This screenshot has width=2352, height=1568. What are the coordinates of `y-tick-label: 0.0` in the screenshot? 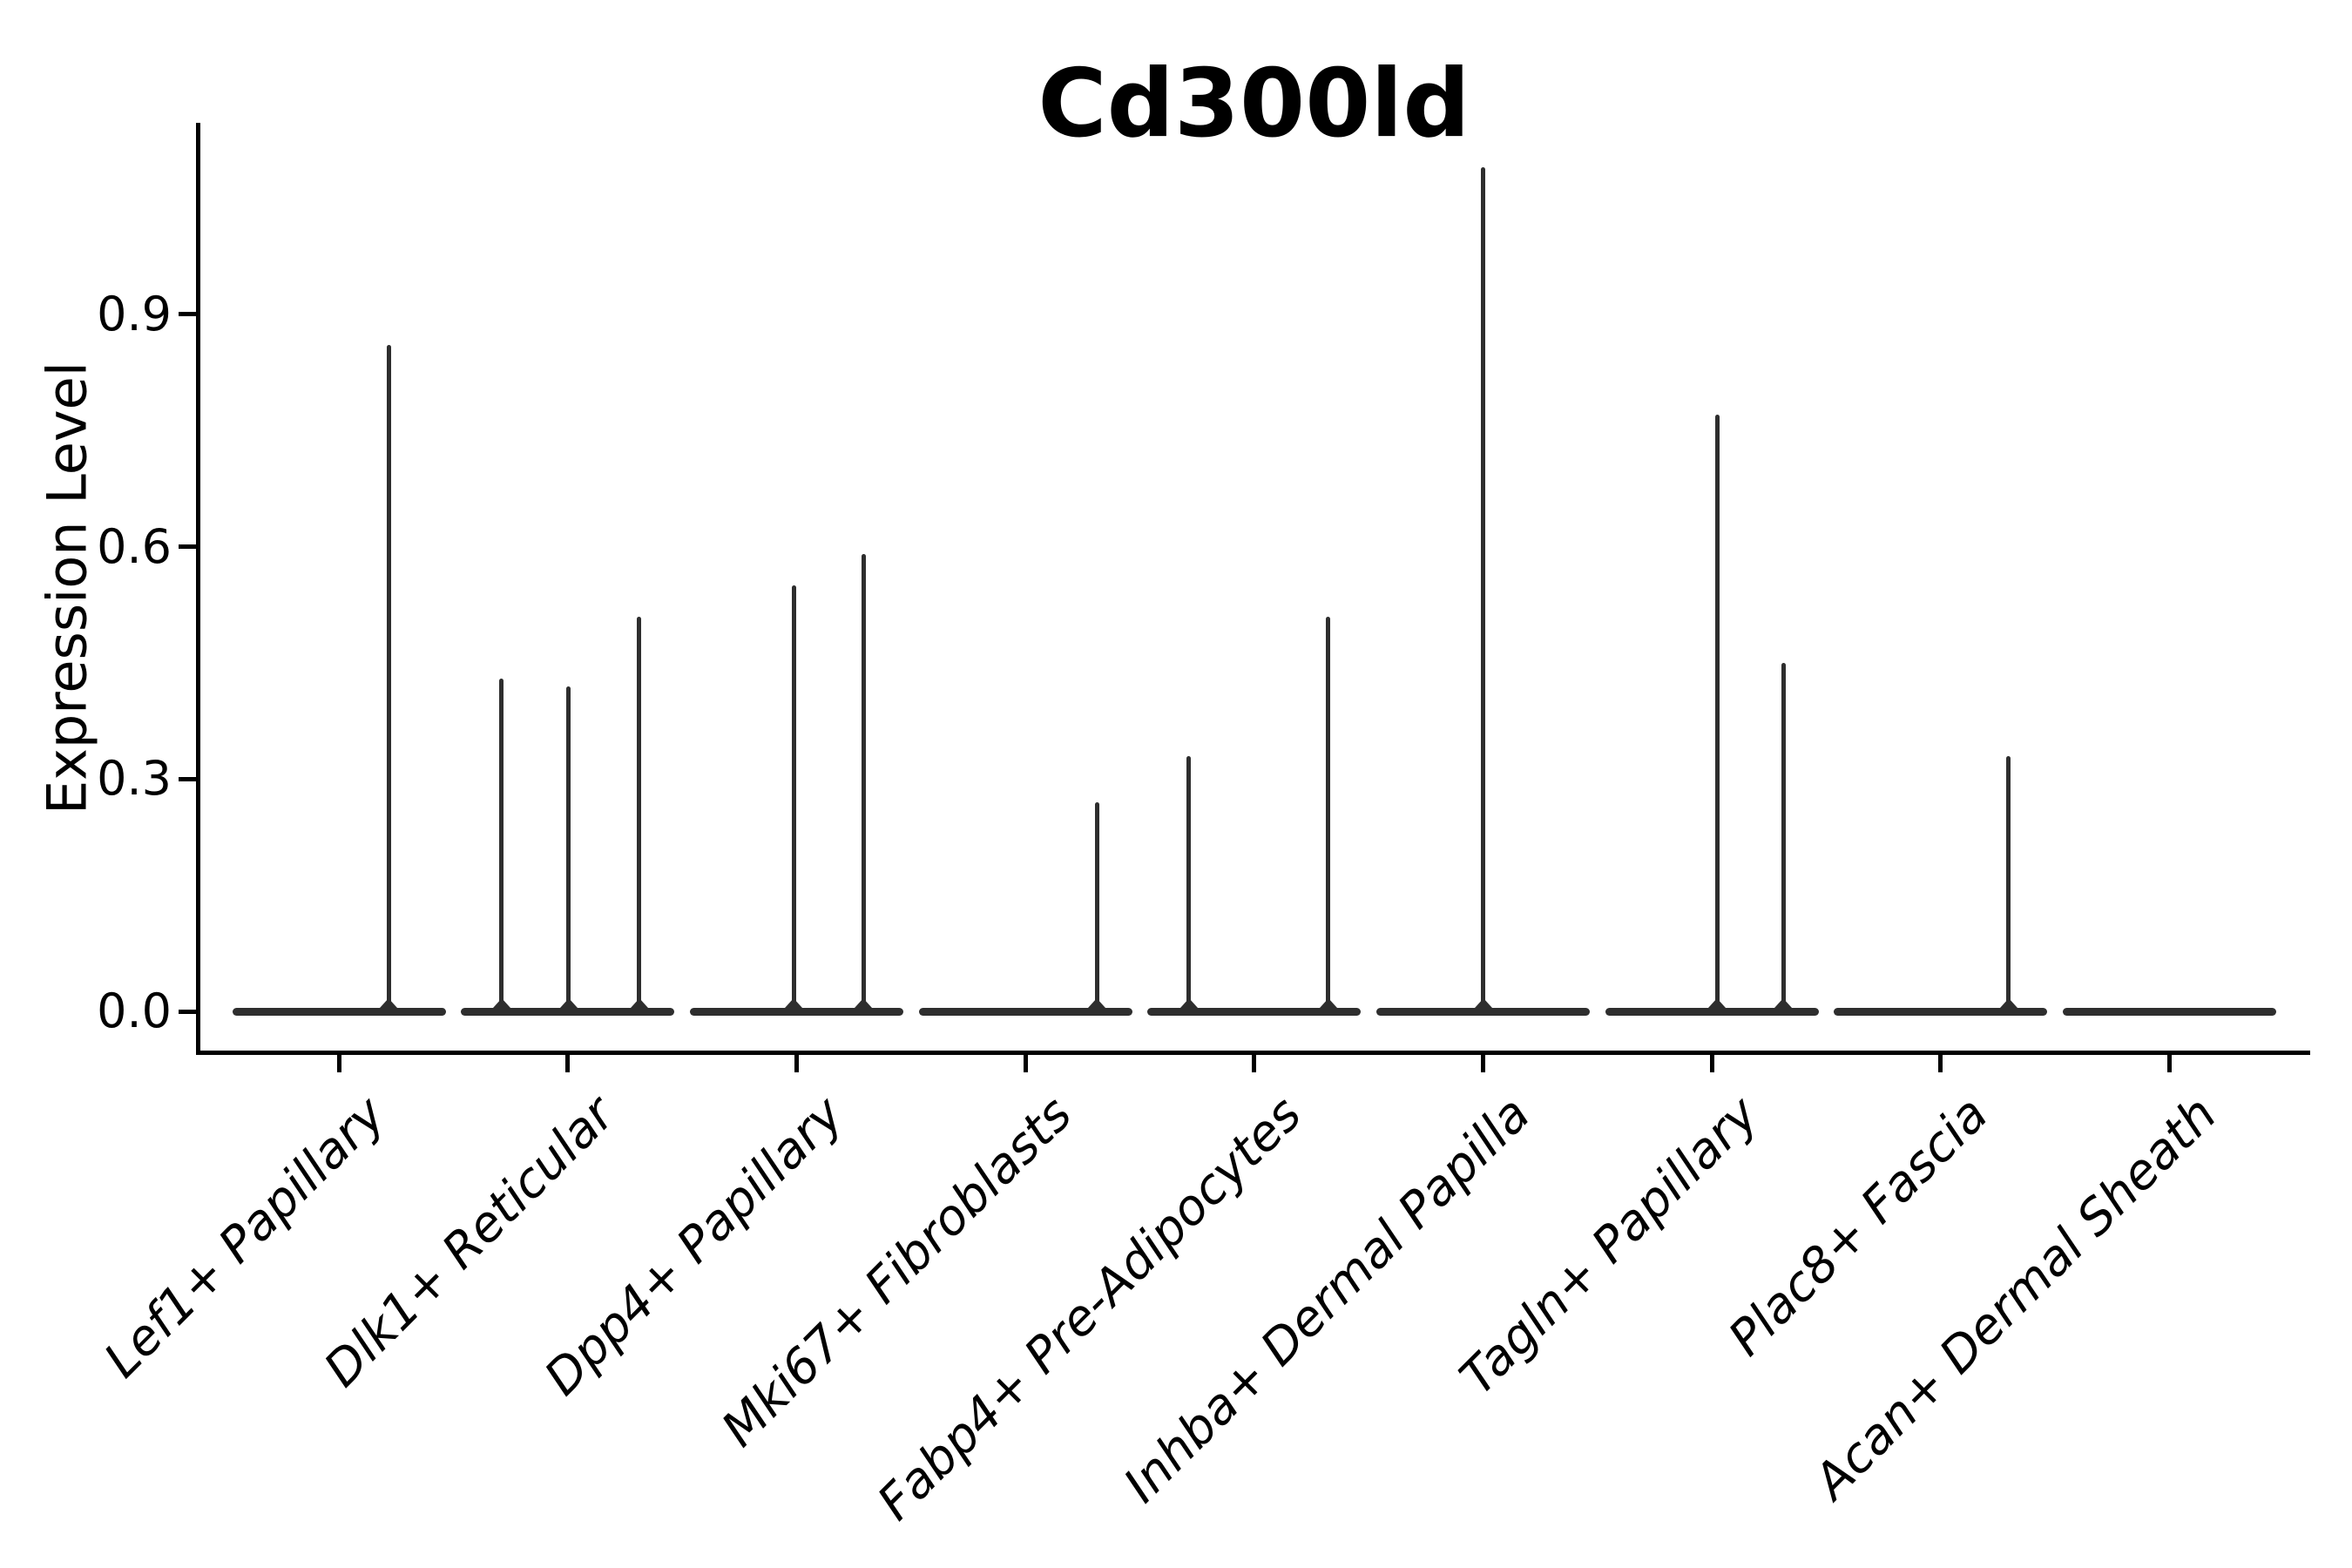 It's located at (134, 1011).